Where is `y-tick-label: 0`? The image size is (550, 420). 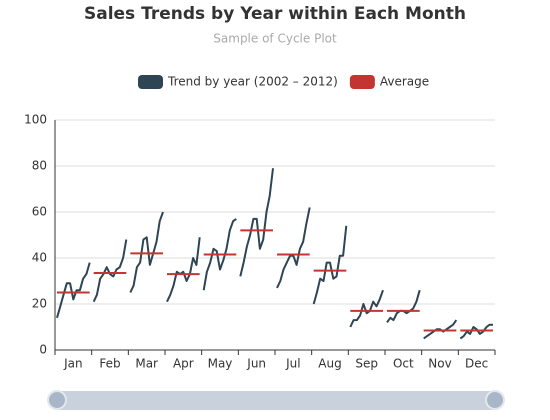
y-tick-label: 0 is located at coordinates (43, 350).